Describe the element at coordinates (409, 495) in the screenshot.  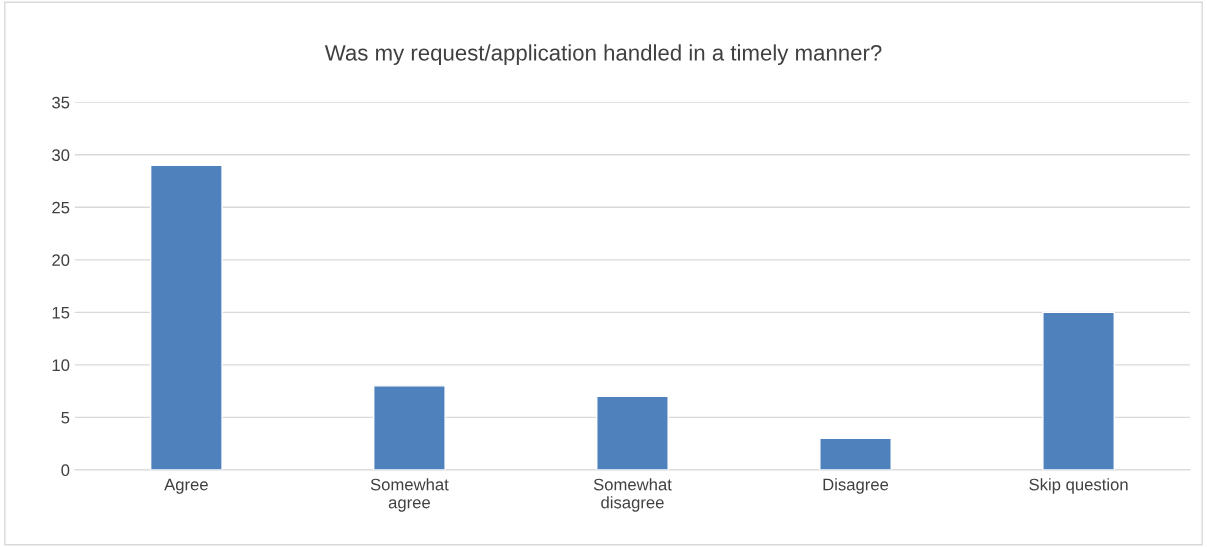
I see `x-tick-label: Somewhat agree` at that location.